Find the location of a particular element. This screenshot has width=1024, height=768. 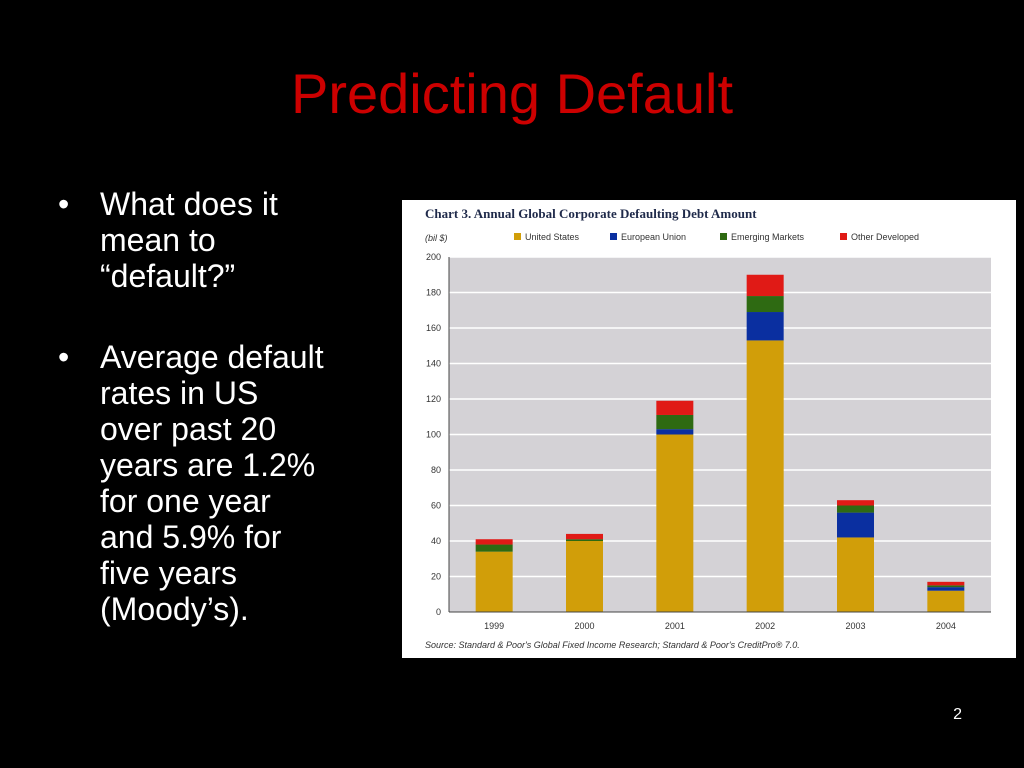

y-tick-label: 20 is located at coordinates (436, 577).